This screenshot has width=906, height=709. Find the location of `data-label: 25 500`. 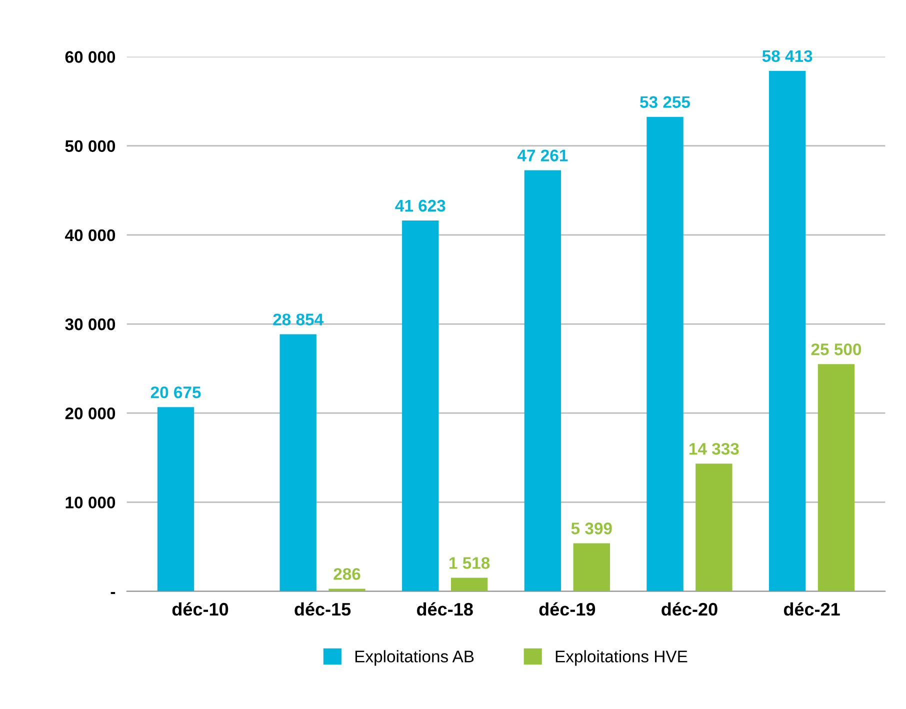

data-label: 25 500 is located at coordinates (836, 349).